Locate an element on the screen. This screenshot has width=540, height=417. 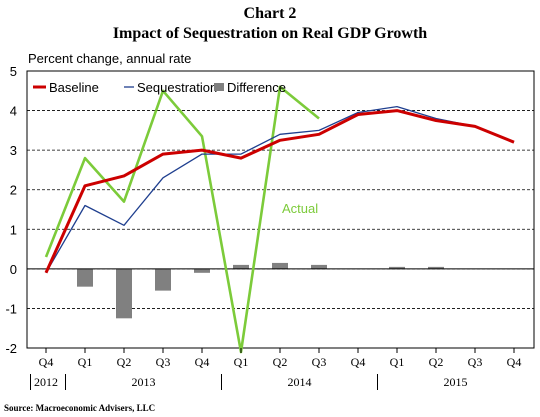
y-tick-label: 4 is located at coordinates (13, 111).